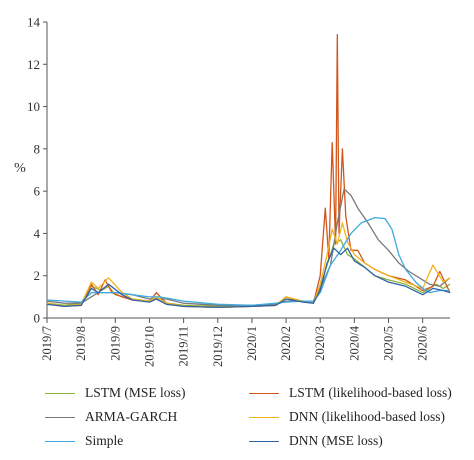 The height and width of the screenshot is (460, 474). What do you see at coordinates (33, 64) in the screenshot?
I see `y-tick-label: 12` at bounding box center [33, 64].